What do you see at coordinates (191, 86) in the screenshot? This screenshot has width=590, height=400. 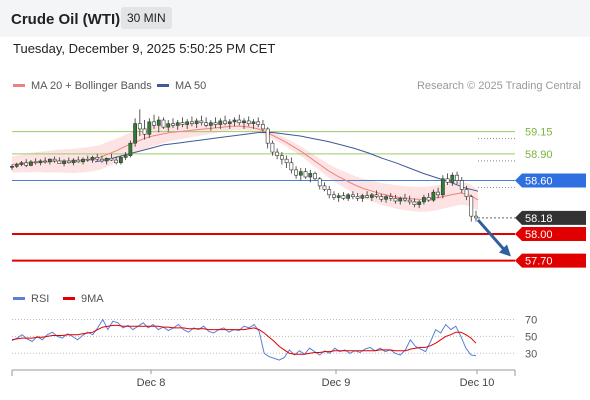 I see `legend-ma50-label: MA 50` at bounding box center [191, 86].